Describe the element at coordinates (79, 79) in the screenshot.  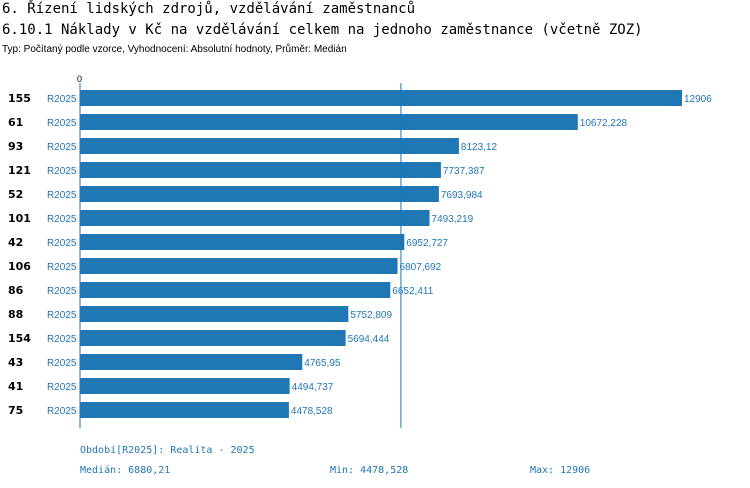
I see `axis-zero-label: 0` at that location.